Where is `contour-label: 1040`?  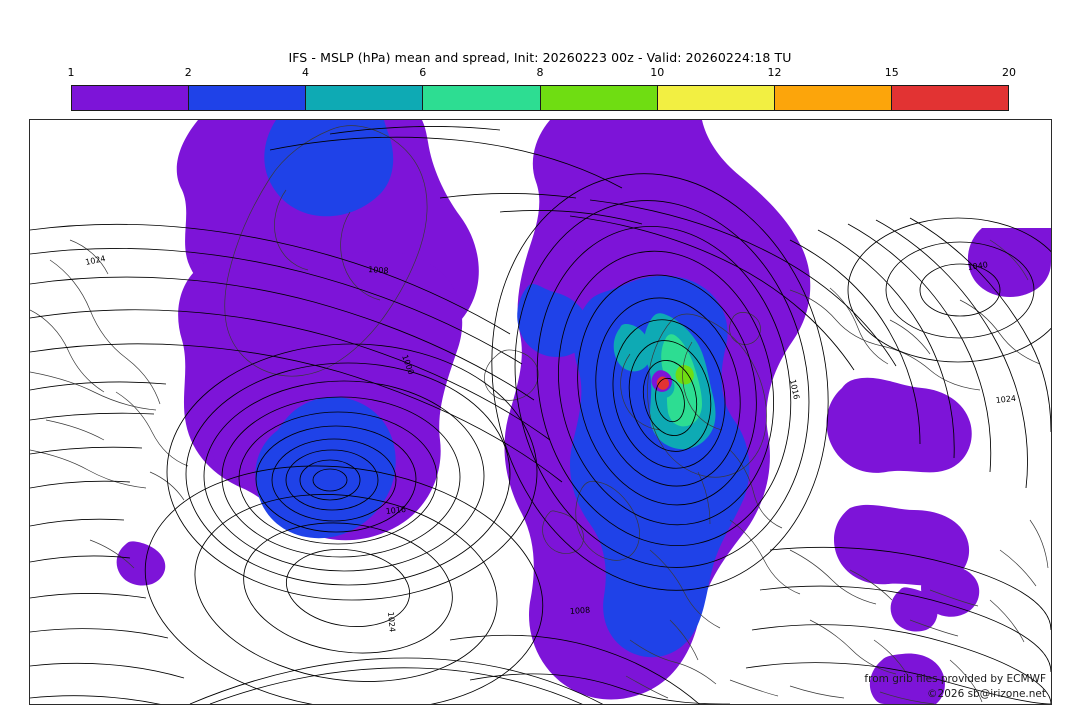
contour-label: 1040 is located at coordinates (977, 266).